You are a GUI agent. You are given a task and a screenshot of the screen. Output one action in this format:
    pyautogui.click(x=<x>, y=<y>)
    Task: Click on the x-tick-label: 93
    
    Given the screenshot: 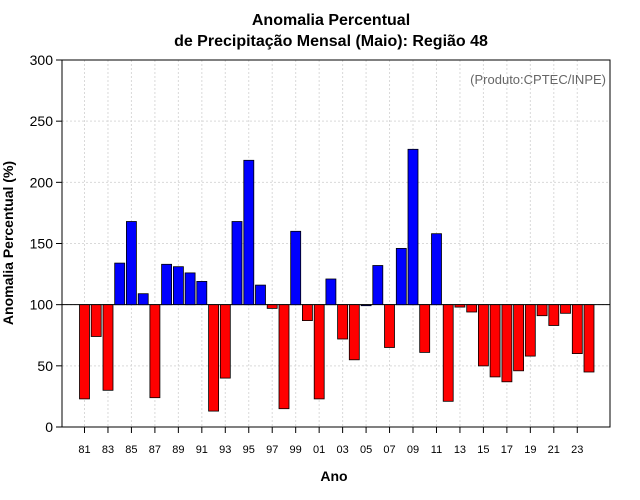 What is the action you would take?
    pyautogui.click(x=225, y=450)
    